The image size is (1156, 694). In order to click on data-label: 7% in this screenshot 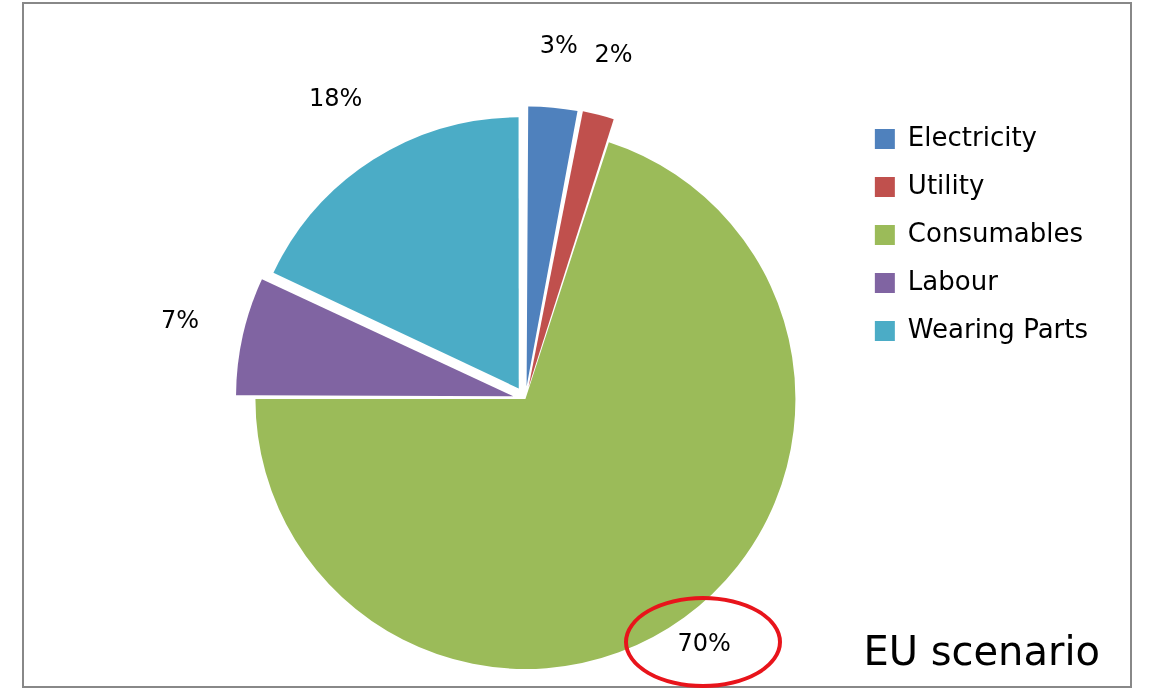, I will do `click(179, 320)`.